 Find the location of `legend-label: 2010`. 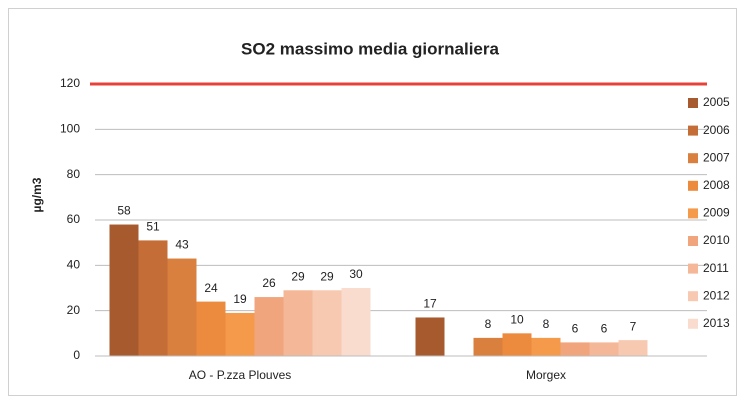

legend-label: 2010 is located at coordinates (716, 240).